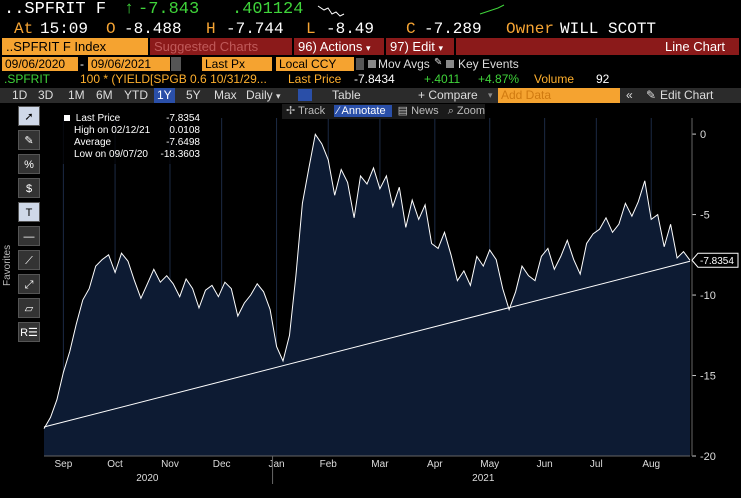 Image resolution: width=741 pixels, height=498 pixels. Describe the element at coordinates (705, 216) in the screenshot. I see `y-tick-label: -5` at that location.